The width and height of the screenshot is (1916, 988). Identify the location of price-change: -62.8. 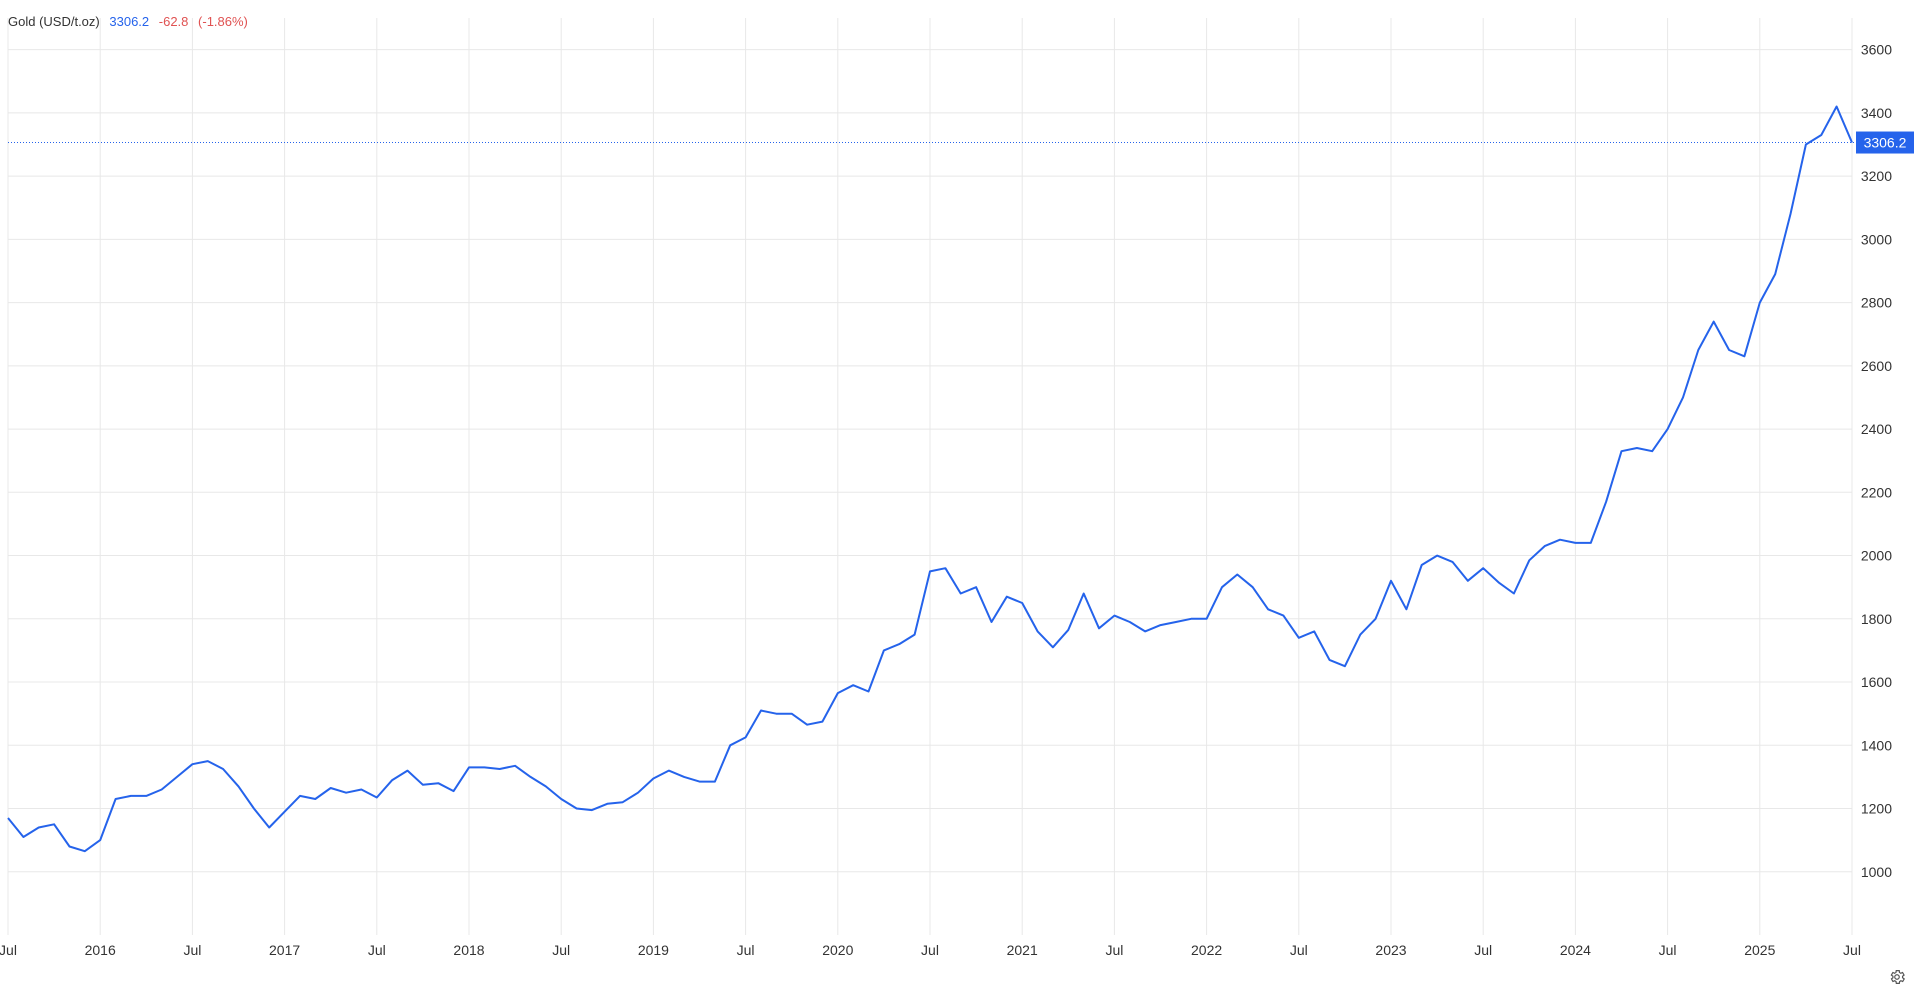
(173, 21).